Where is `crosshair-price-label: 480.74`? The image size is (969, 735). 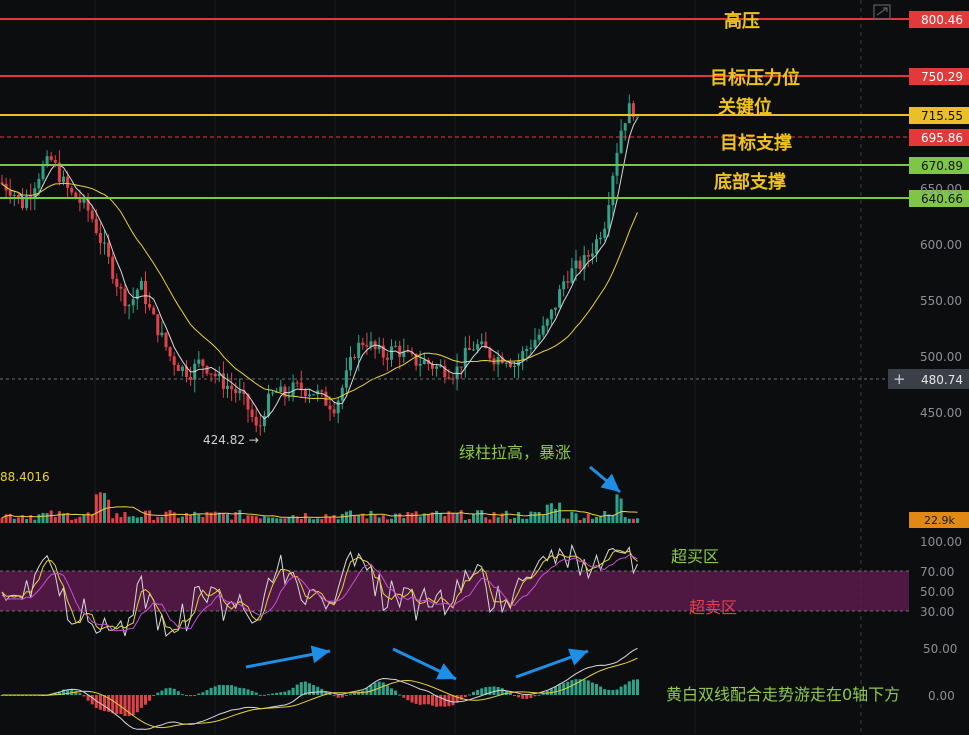
crosshair-price-label: 480.74 is located at coordinates (942, 380).